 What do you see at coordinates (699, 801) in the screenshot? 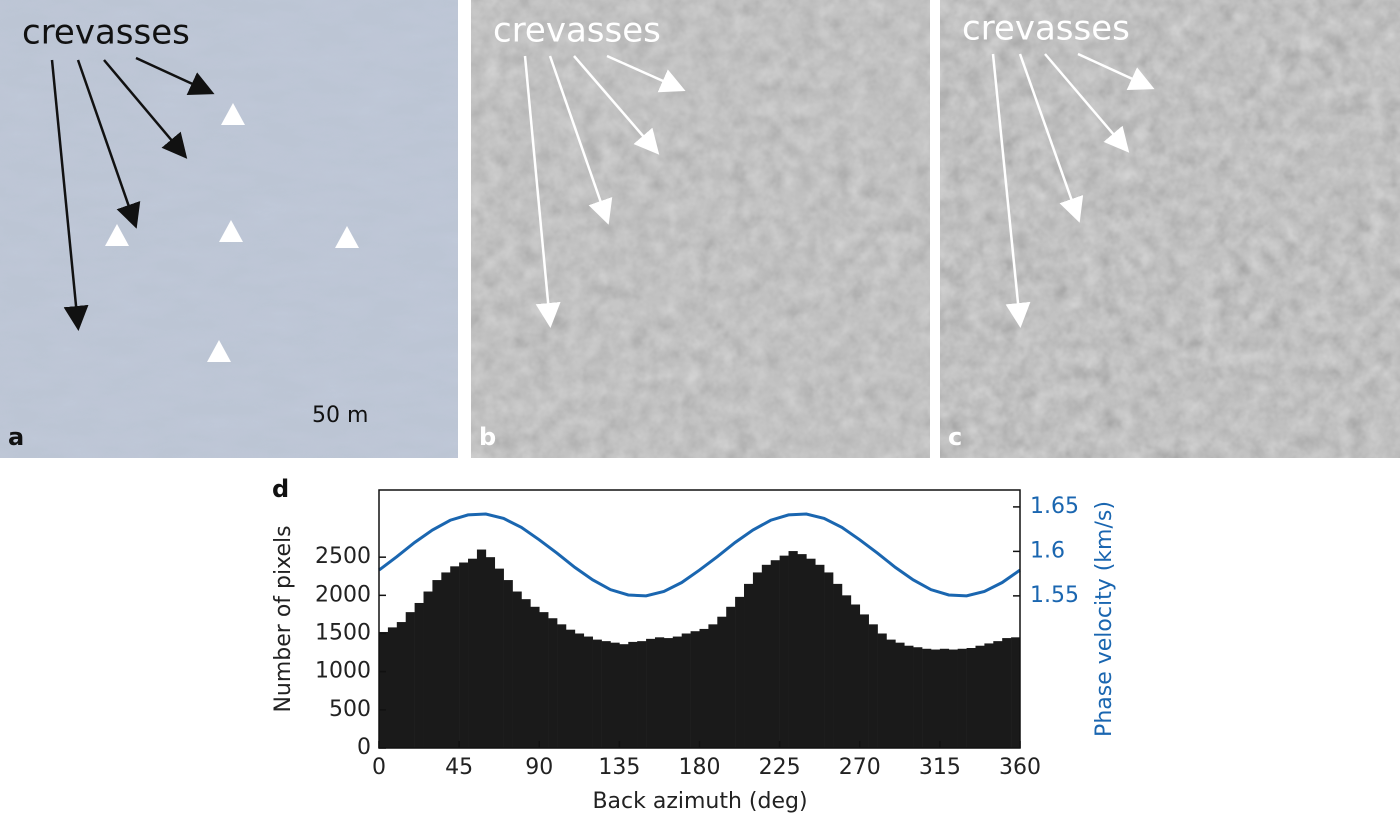
I see `x-axis-label: Back azimuth (deg)` at bounding box center [699, 801].